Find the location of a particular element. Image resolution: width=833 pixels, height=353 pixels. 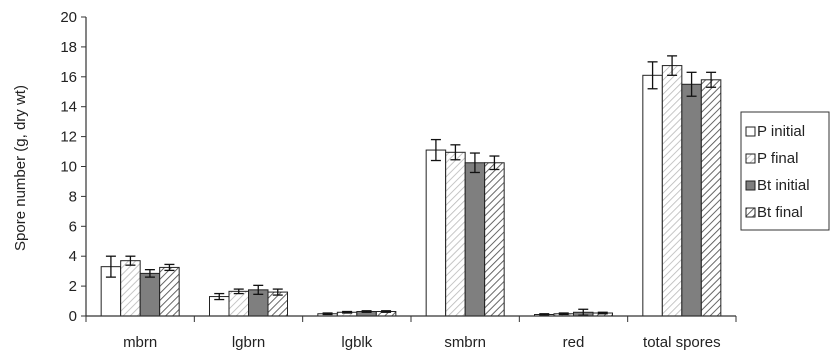

y-tick-label: 18 is located at coordinates (68, 47).